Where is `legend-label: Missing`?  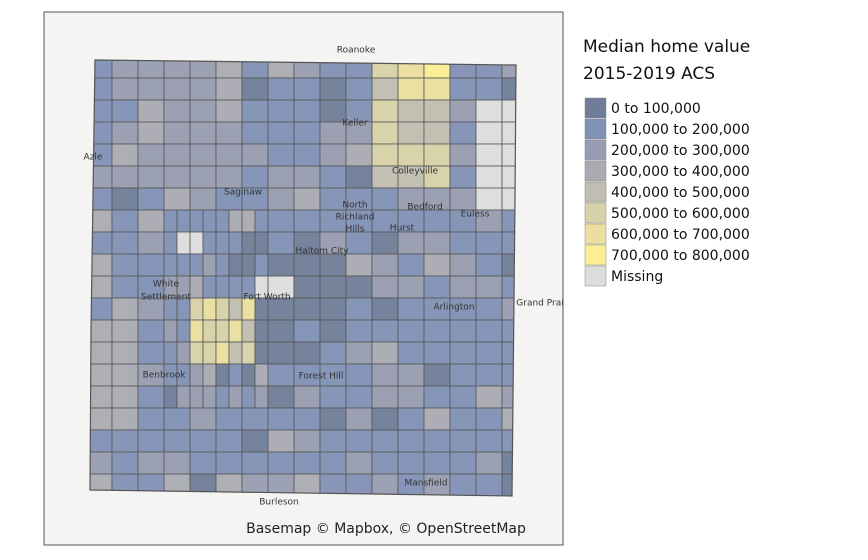
legend-label: Missing is located at coordinates (637, 277).